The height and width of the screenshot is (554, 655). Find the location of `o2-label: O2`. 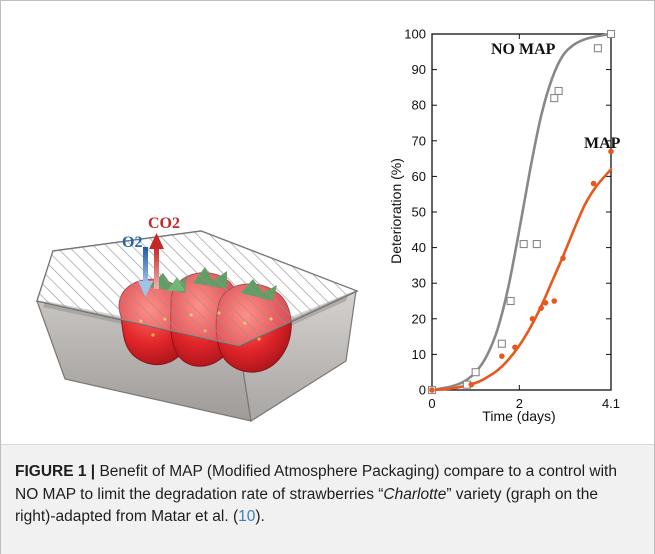

o2-label: O2 is located at coordinates (132, 242).